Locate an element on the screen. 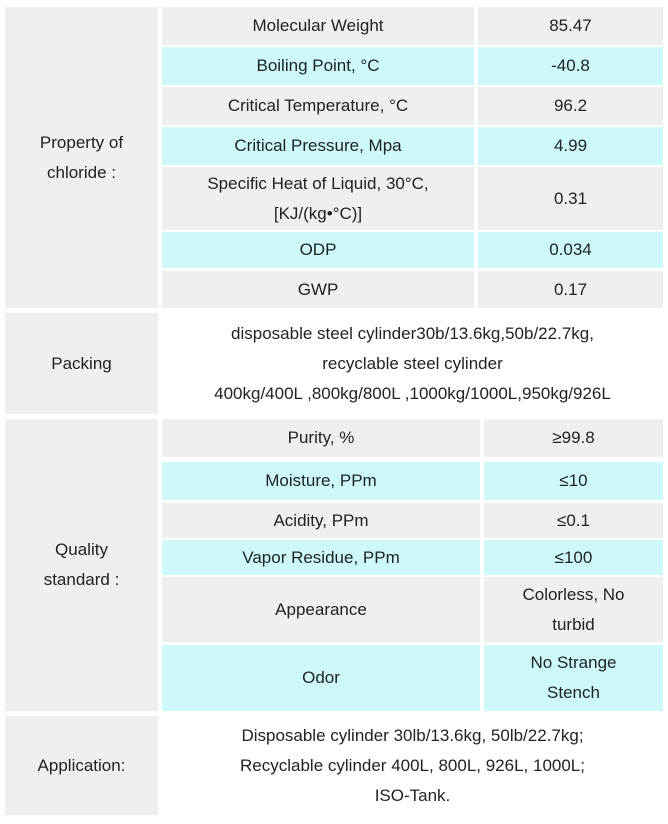 This screenshot has width=668, height=824. text-line: -40.8 is located at coordinates (570, 65).